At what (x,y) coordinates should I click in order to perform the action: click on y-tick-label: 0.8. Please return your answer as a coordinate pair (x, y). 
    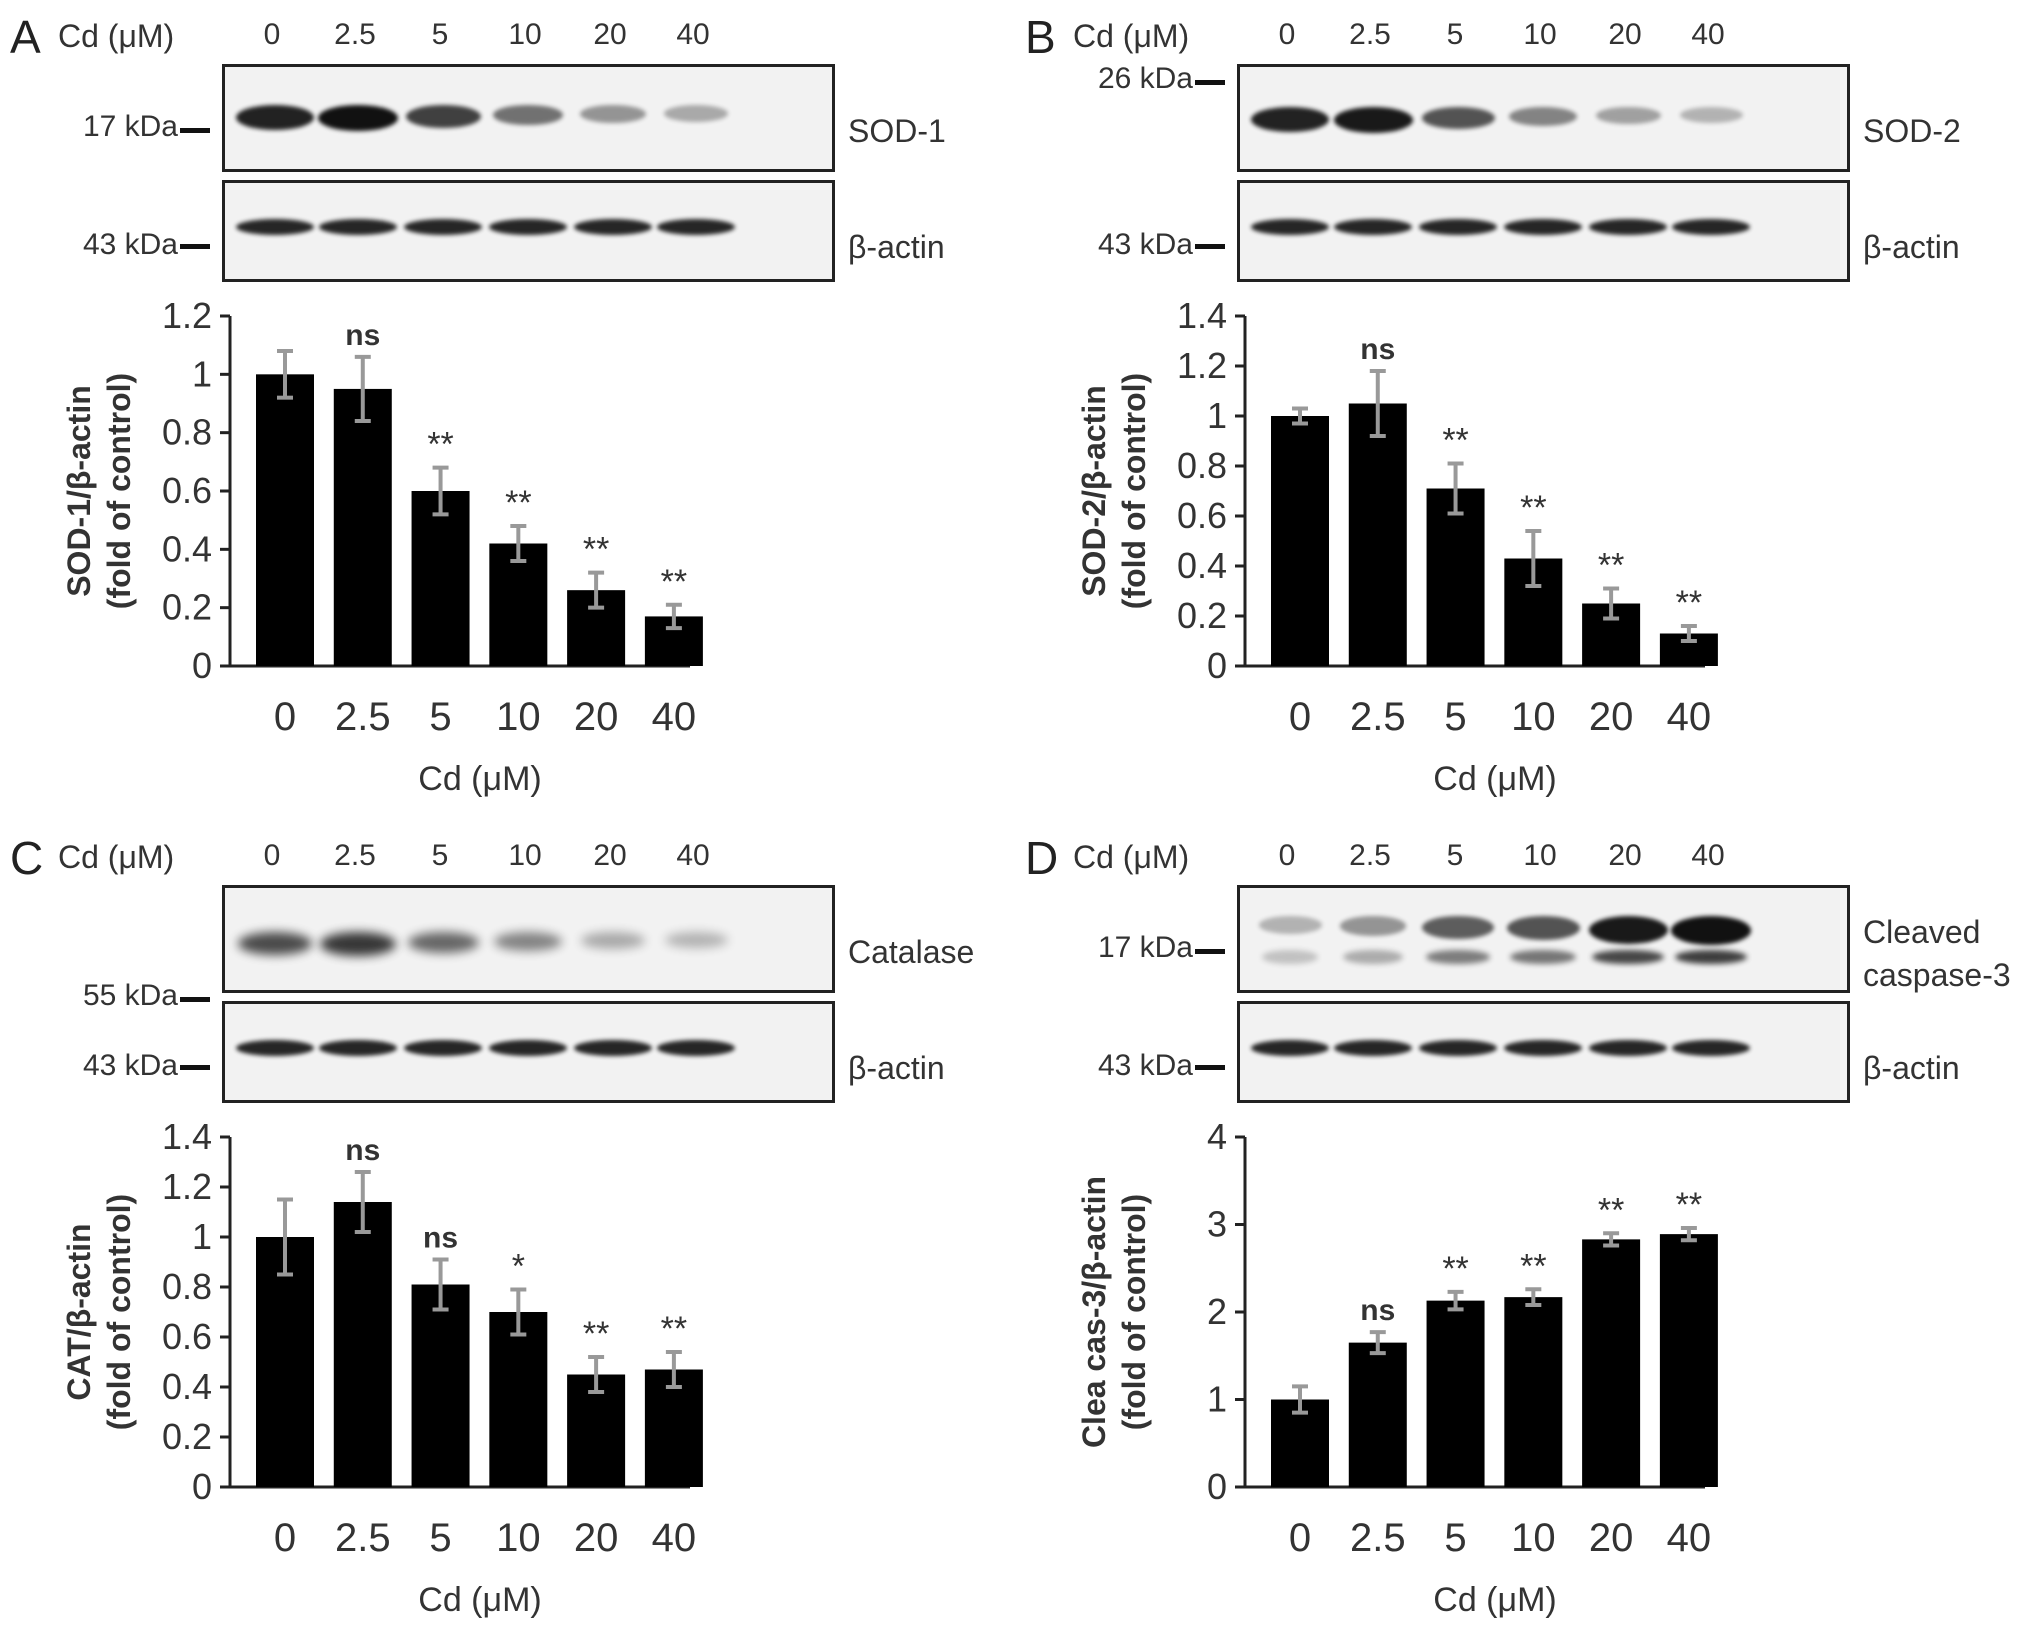
    Looking at the image, I should click on (187, 1286).